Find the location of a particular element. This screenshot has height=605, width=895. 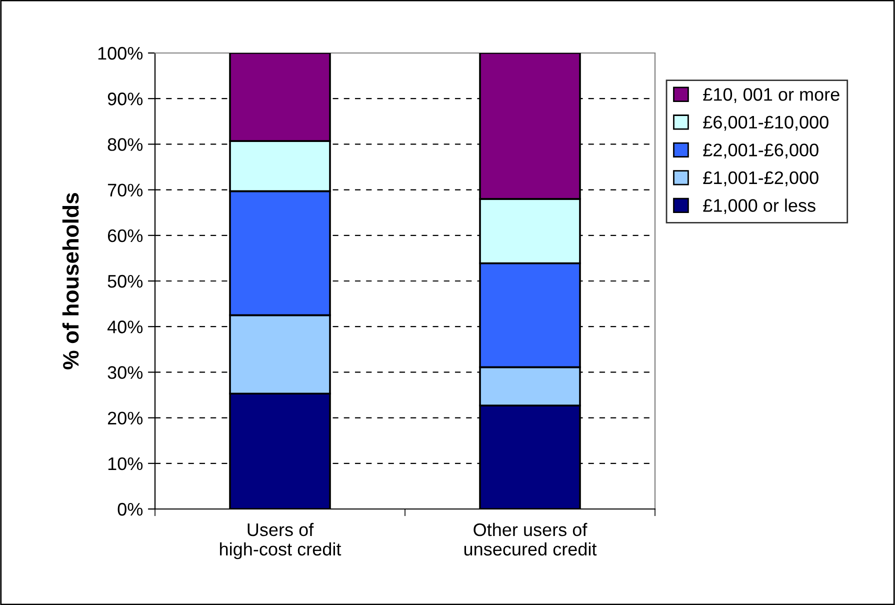

y-tick-label: 70% is located at coordinates (125, 190).